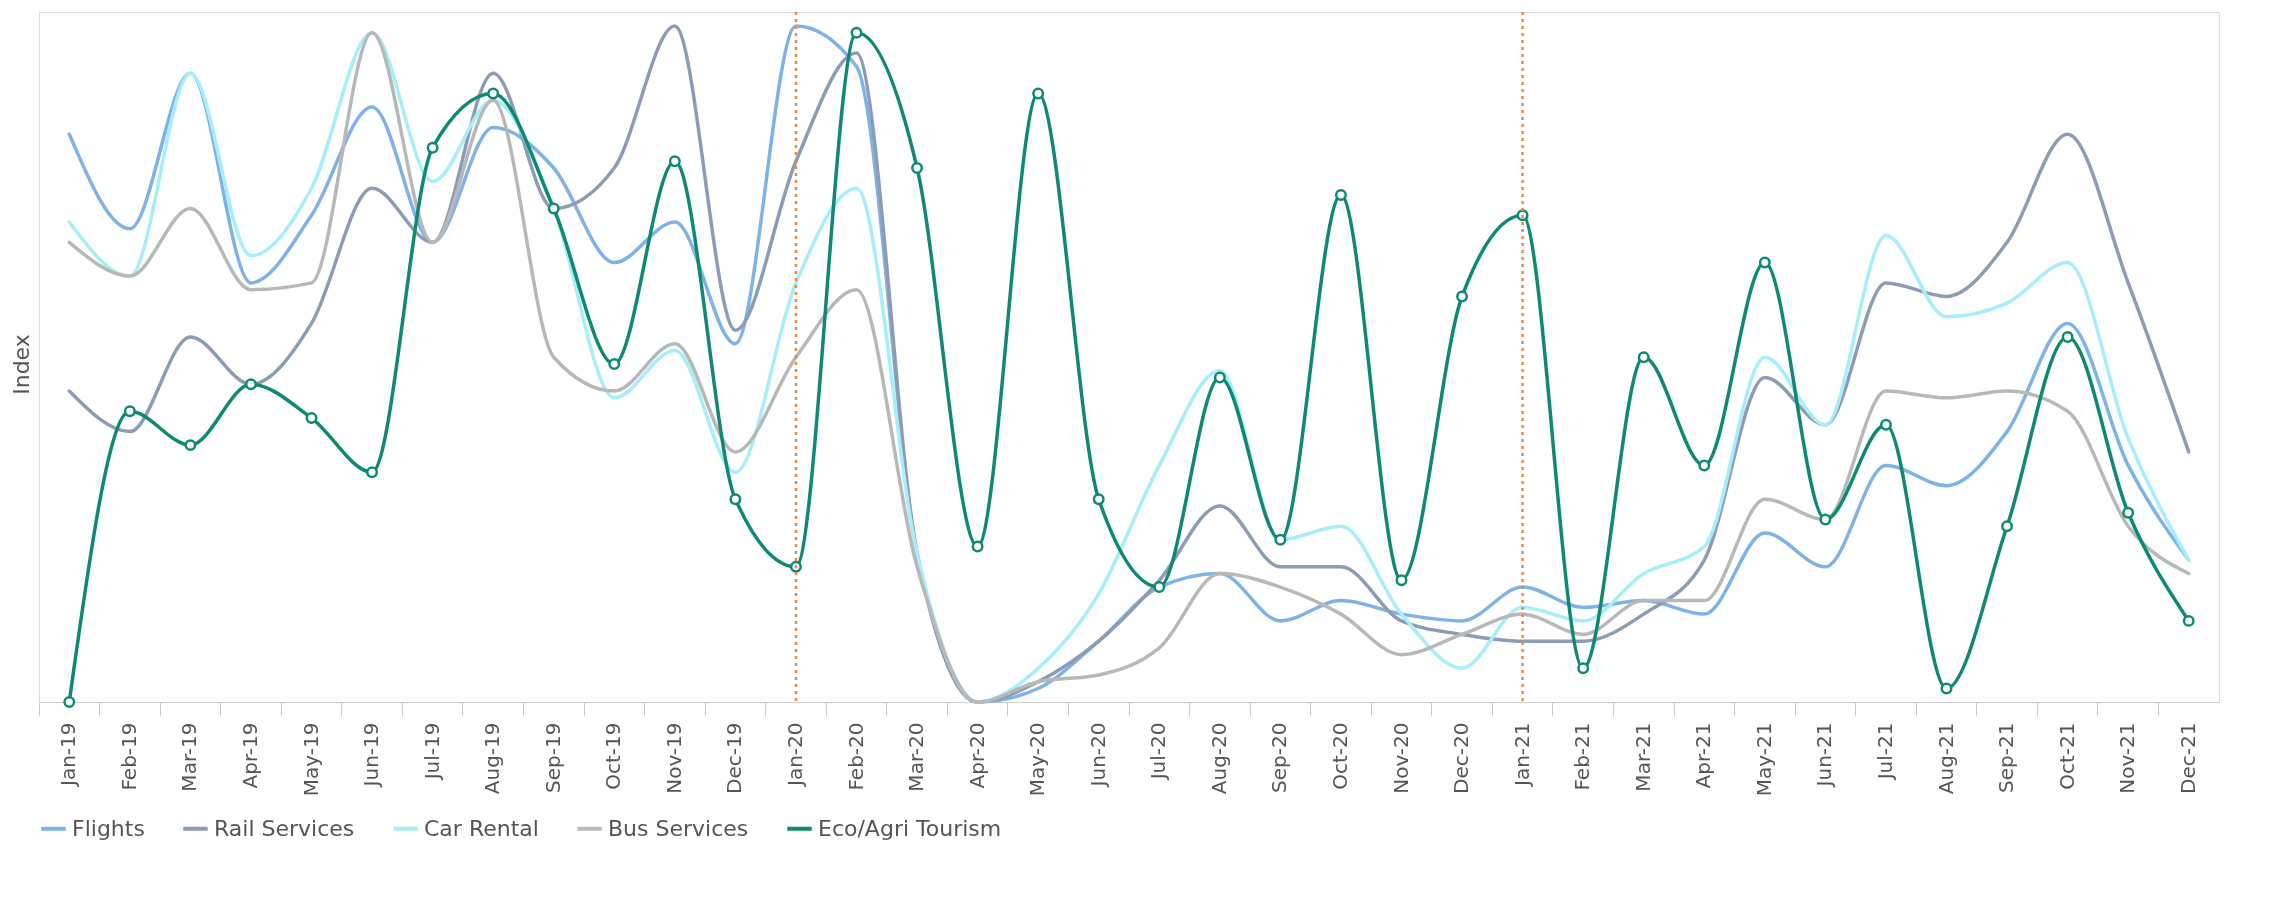 Image resolution: width=2275 pixels, height=898 pixels. What do you see at coordinates (678, 828) in the screenshot?
I see `legend-label: Bus Services` at bounding box center [678, 828].